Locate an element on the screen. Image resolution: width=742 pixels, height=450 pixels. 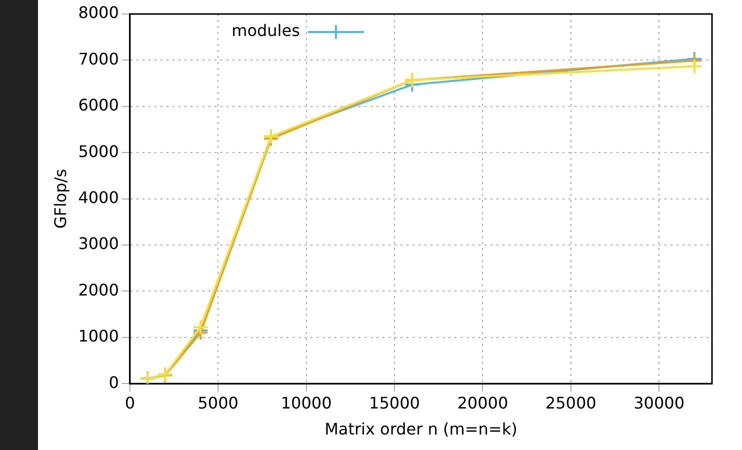
y-tick-label: 1000 is located at coordinates (98, 336).